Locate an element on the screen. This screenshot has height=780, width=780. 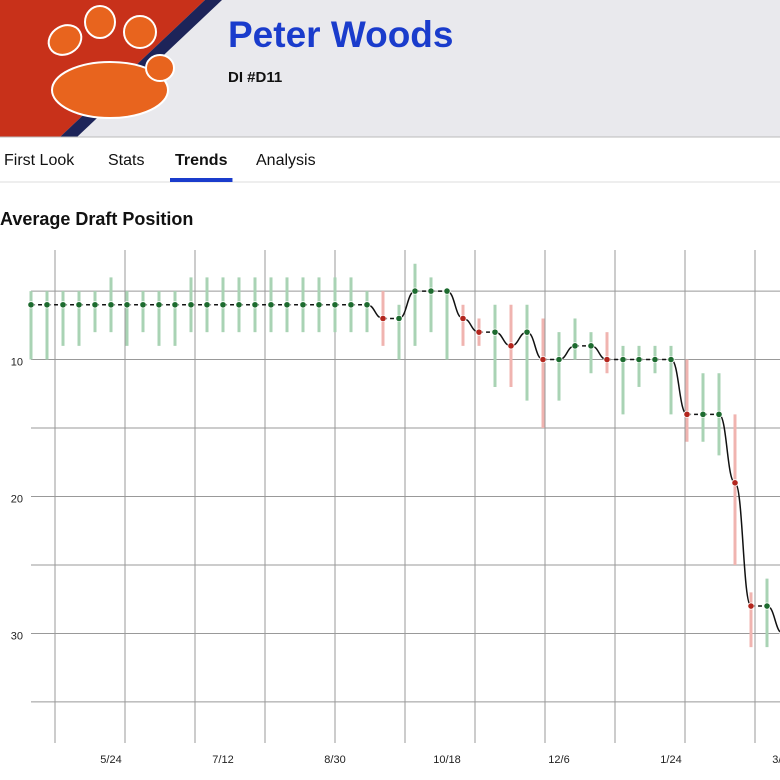
player-name: Peter Woods is located at coordinates (340, 34).